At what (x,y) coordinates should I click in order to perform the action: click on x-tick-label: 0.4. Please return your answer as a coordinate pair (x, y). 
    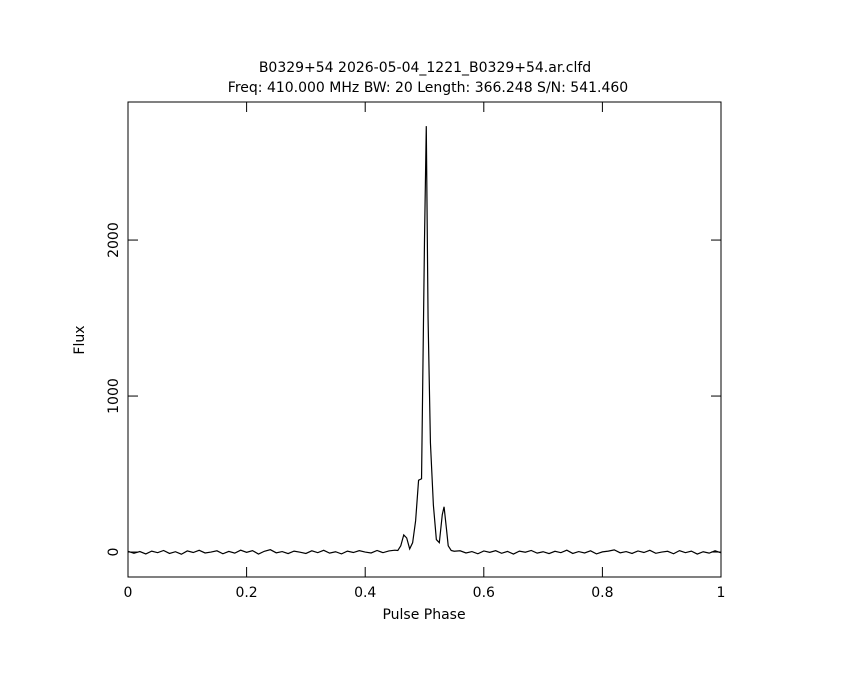
    Looking at the image, I should click on (365, 593).